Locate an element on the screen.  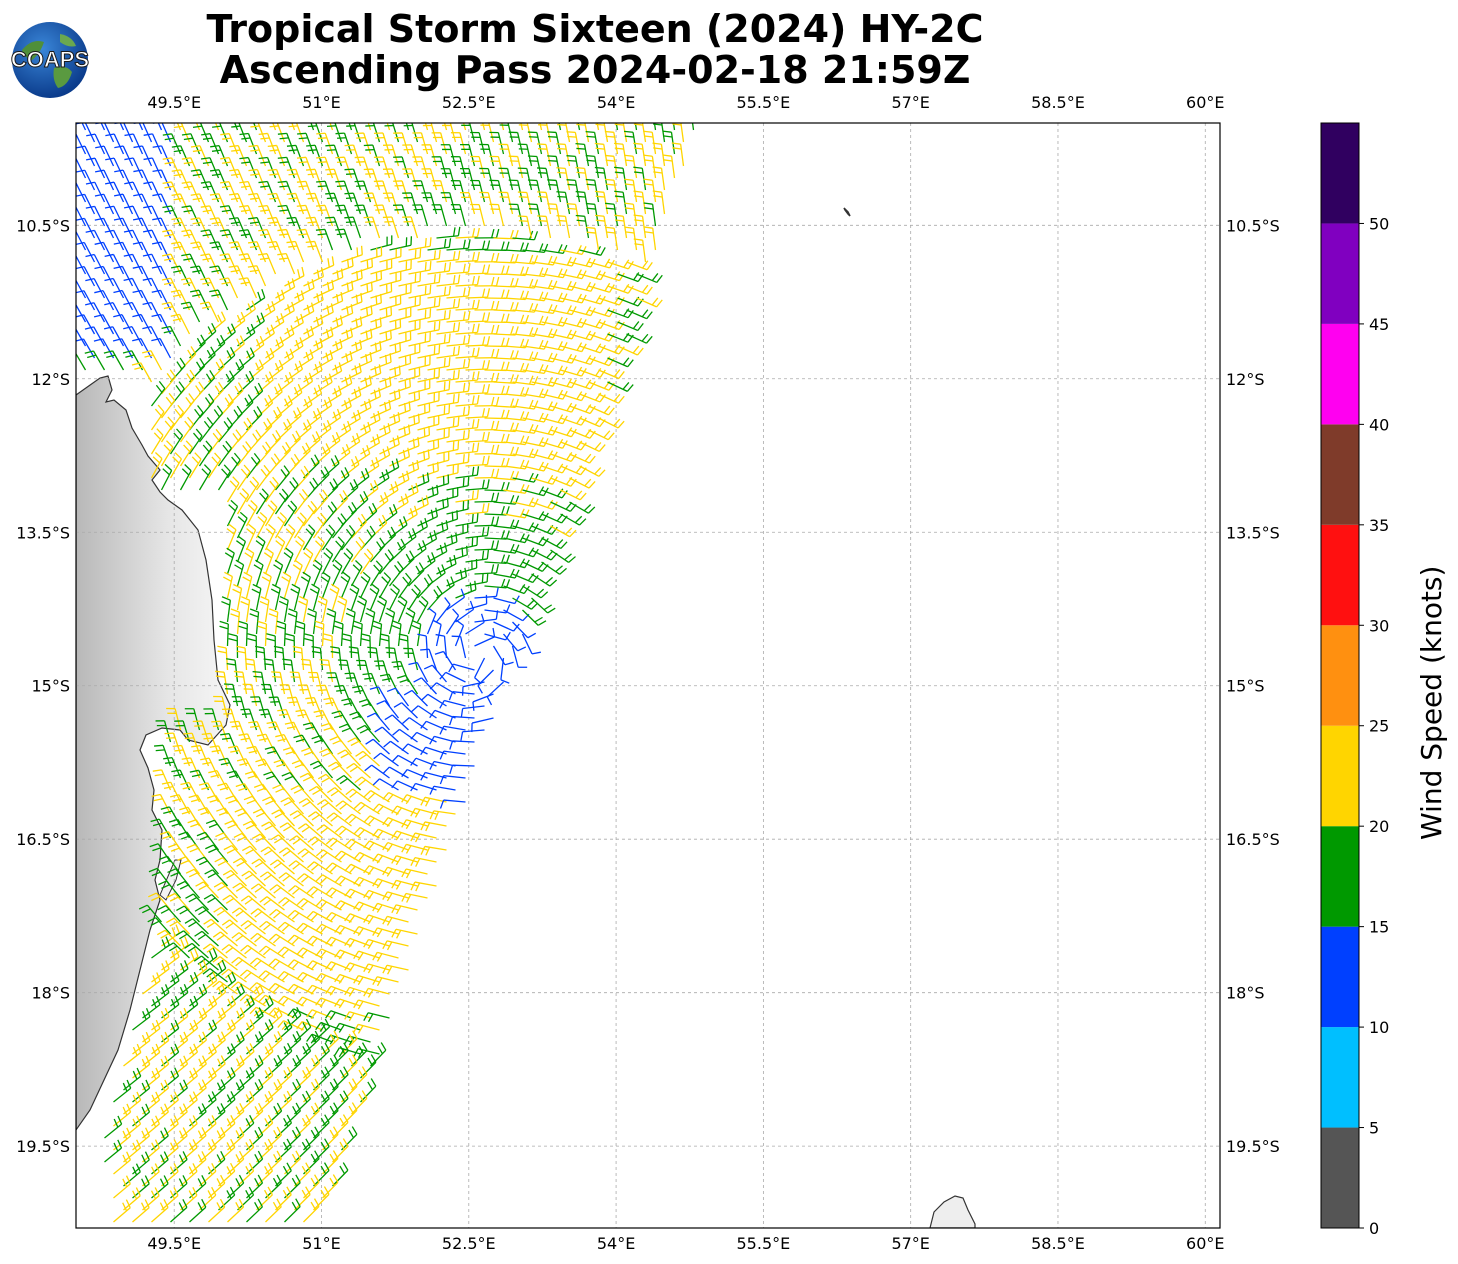
colorbar-frame is located at coordinates (1340, 675).